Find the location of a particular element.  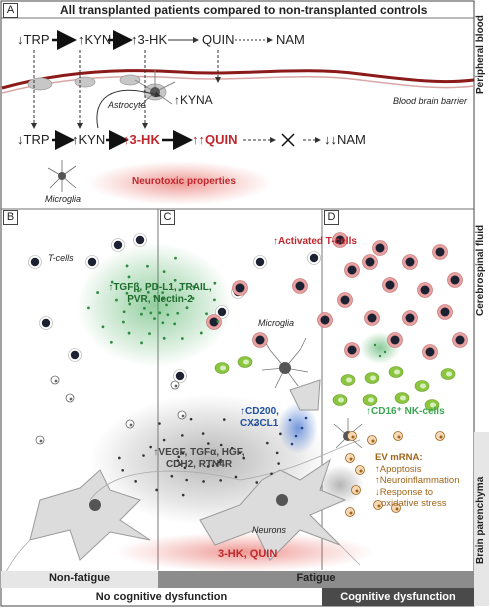

fatigue-label: Fatigue is located at coordinates (316, 578).